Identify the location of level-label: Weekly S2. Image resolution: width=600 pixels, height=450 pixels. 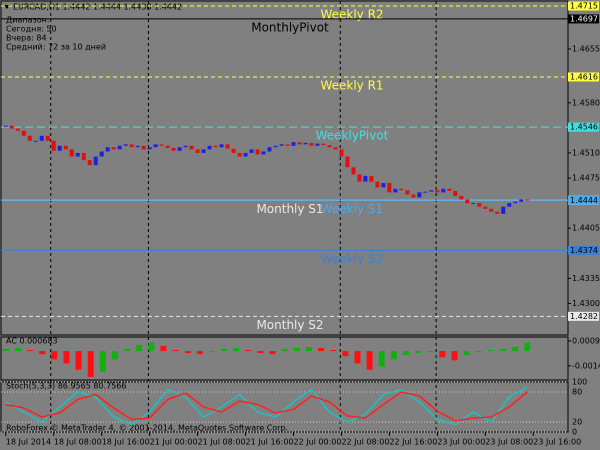
(352, 259).